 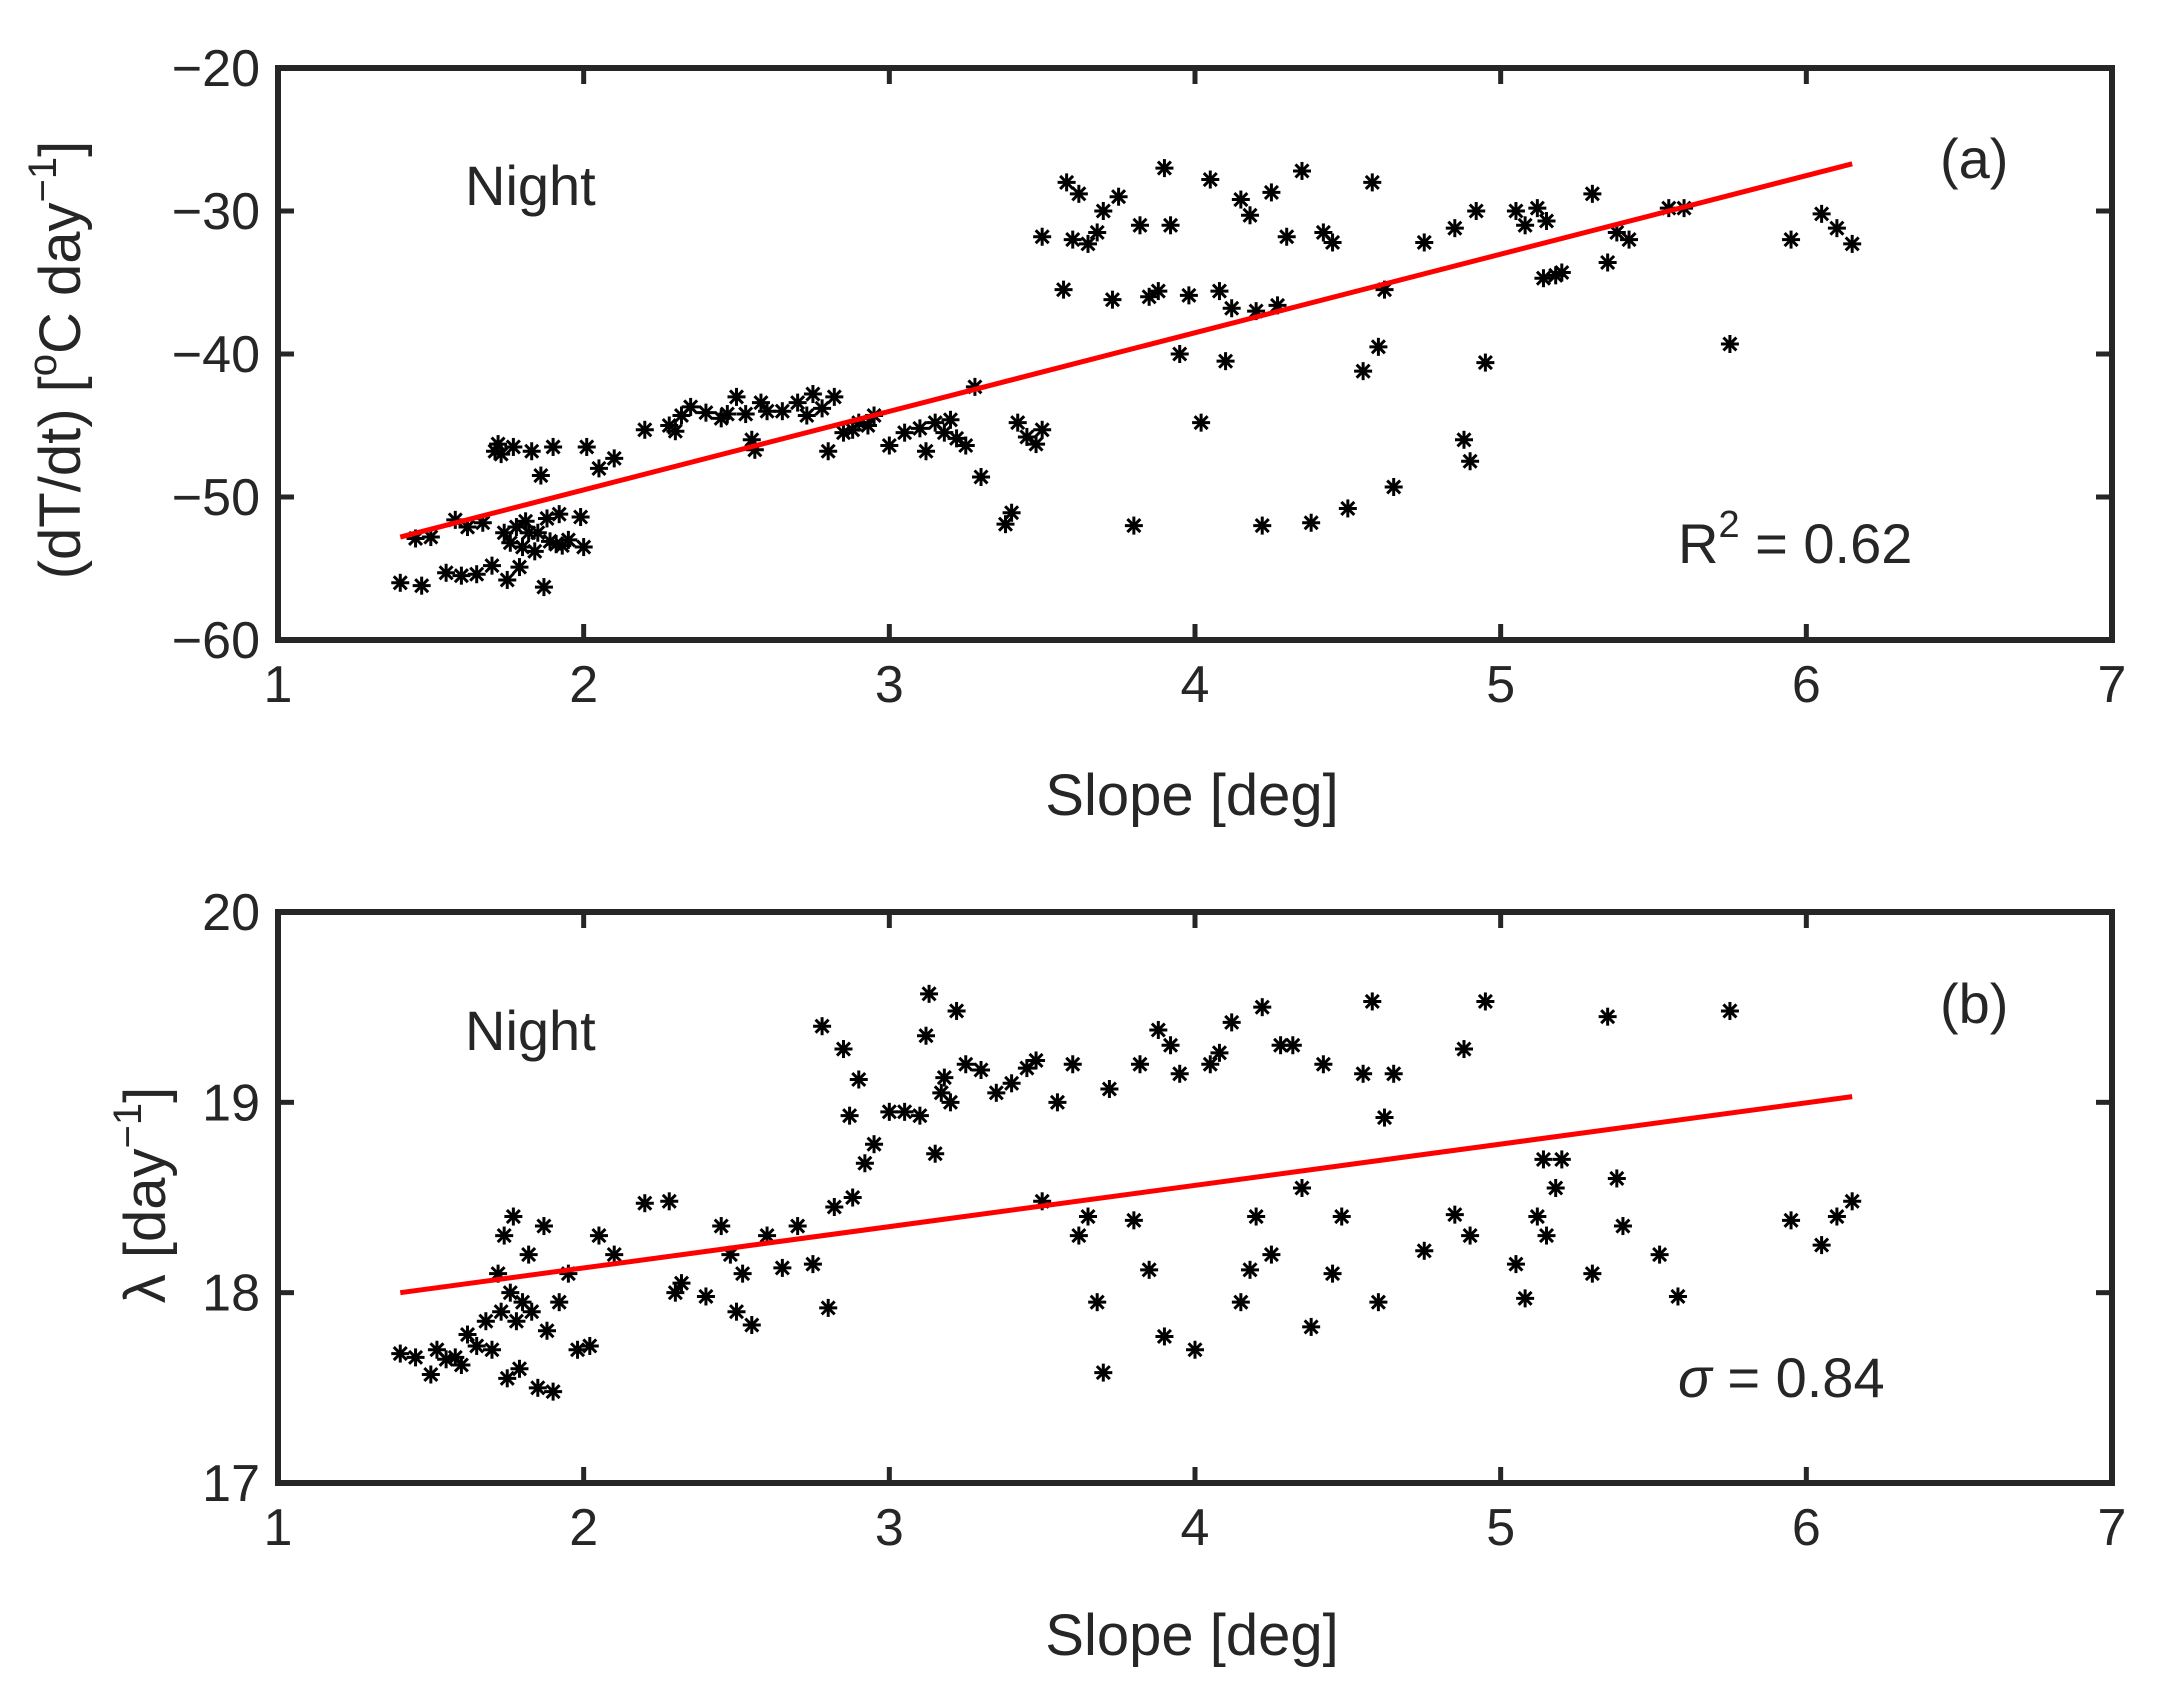 What do you see at coordinates (216, 498) in the screenshot?
I see `y-tick-label: −50` at bounding box center [216, 498].